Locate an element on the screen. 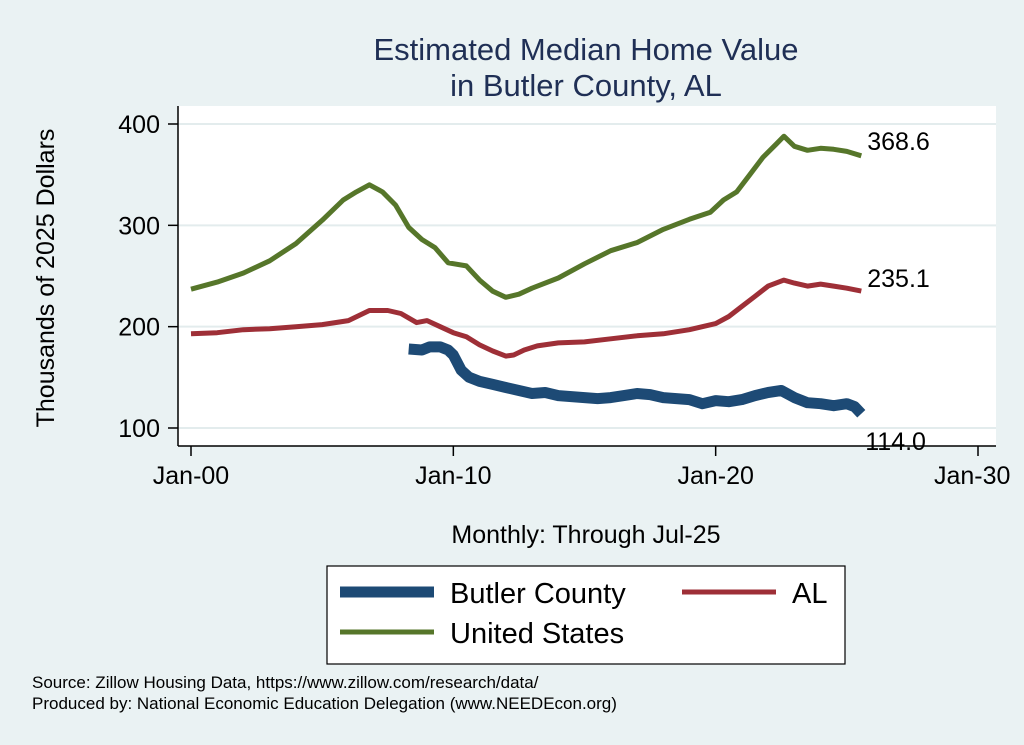  y-tick-label-200: 200 is located at coordinates (139, 328).